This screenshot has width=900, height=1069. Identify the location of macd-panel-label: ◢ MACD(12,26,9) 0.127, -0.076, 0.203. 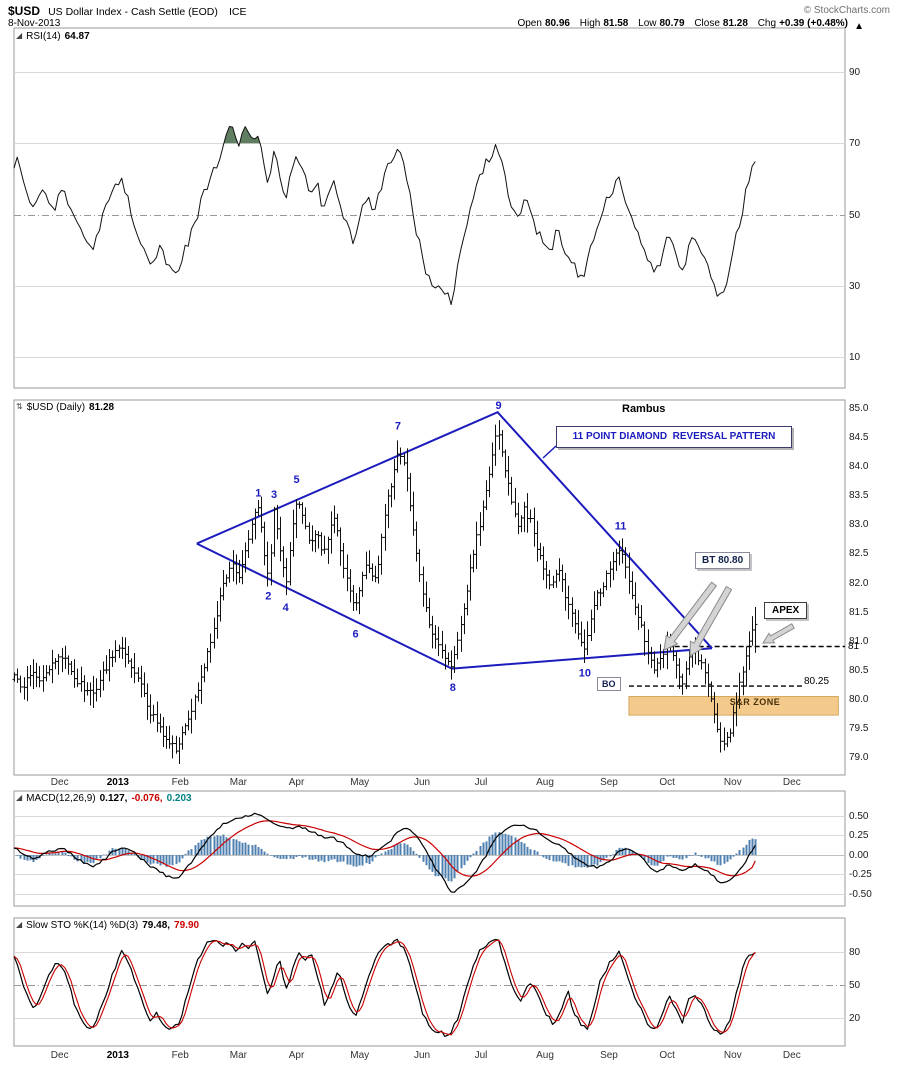
(104, 798).